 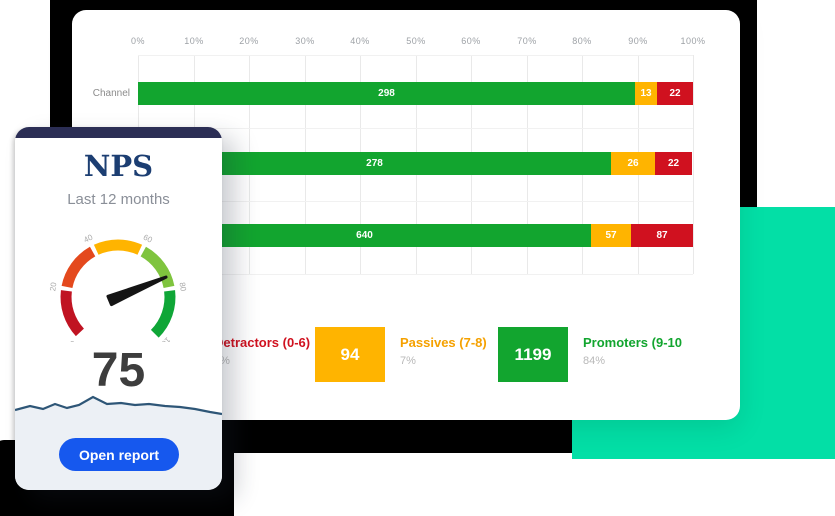 I want to click on gauge-segment-amber, so click(x=118, y=247).